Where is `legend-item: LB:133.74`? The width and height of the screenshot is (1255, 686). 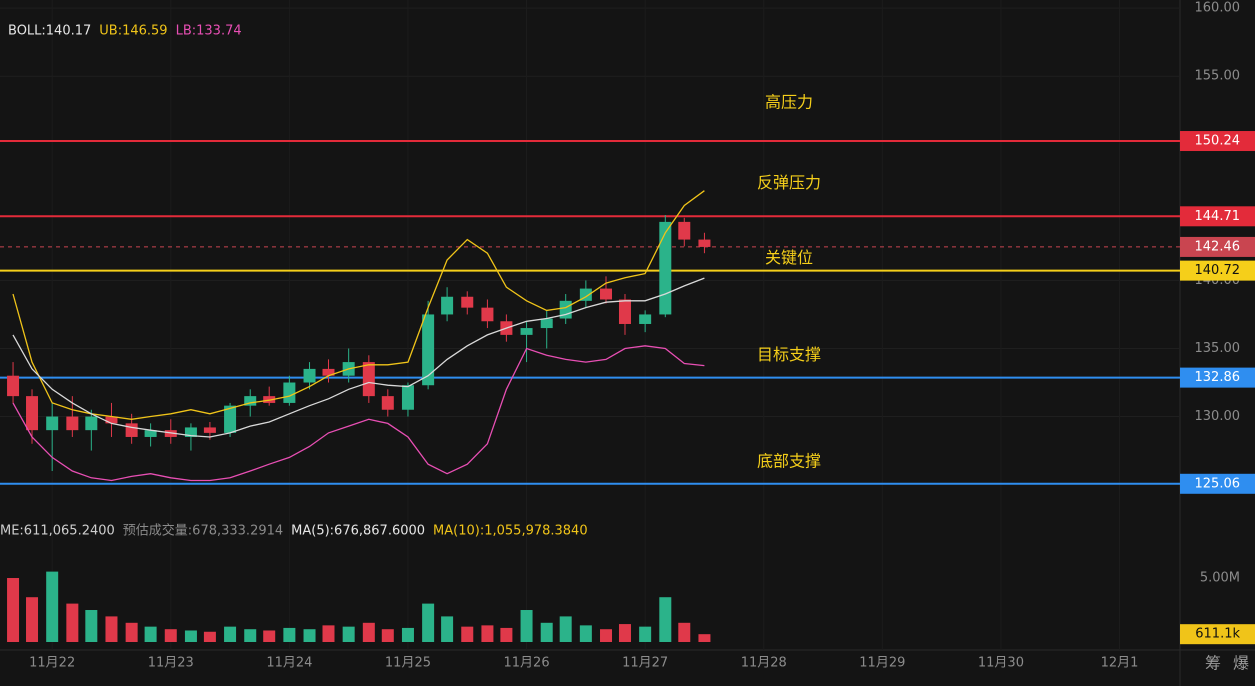
legend-item: LB:133.74 is located at coordinates (209, 31).